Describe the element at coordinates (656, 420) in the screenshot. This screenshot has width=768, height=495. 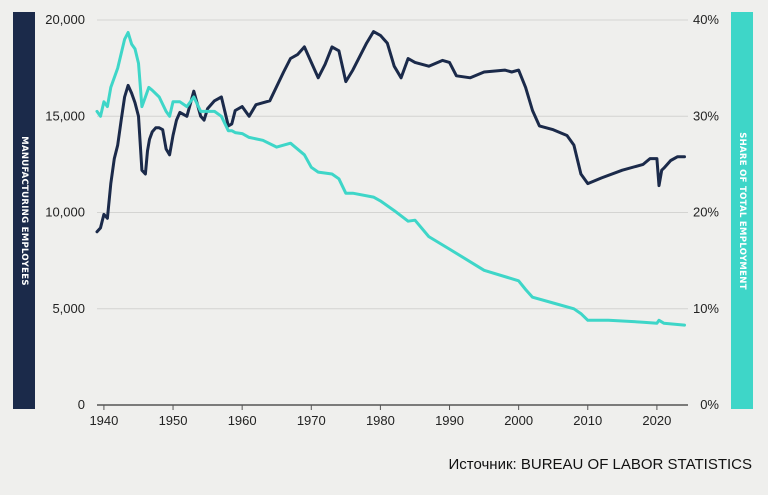
I see `x-tick-label: 2020` at that location.